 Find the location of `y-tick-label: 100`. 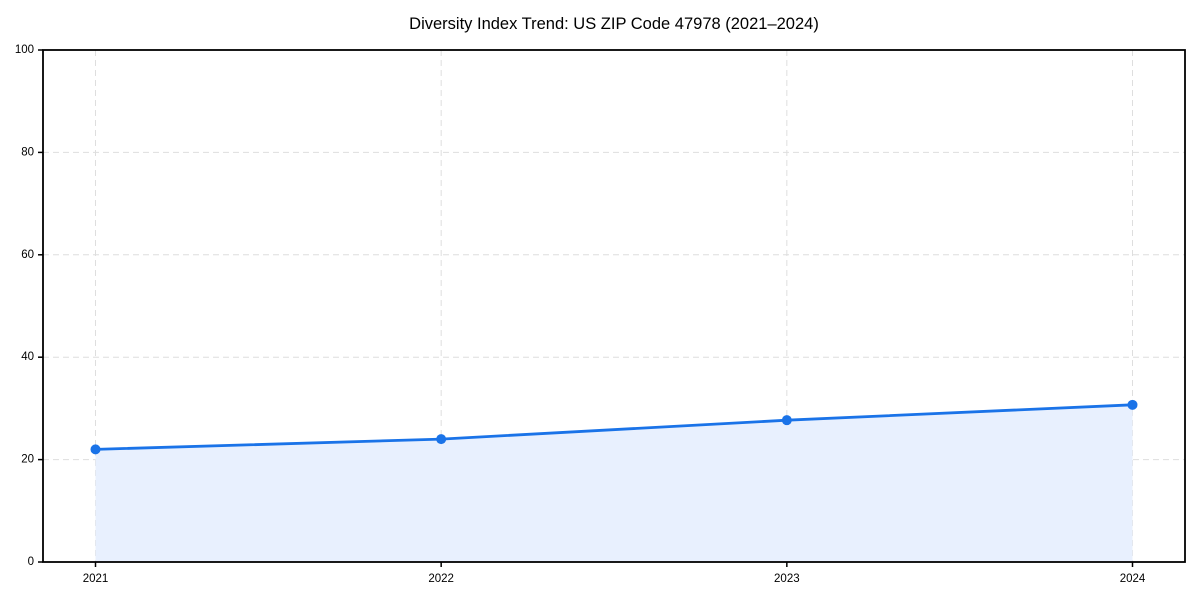

y-tick-label: 100 is located at coordinates (24, 50).